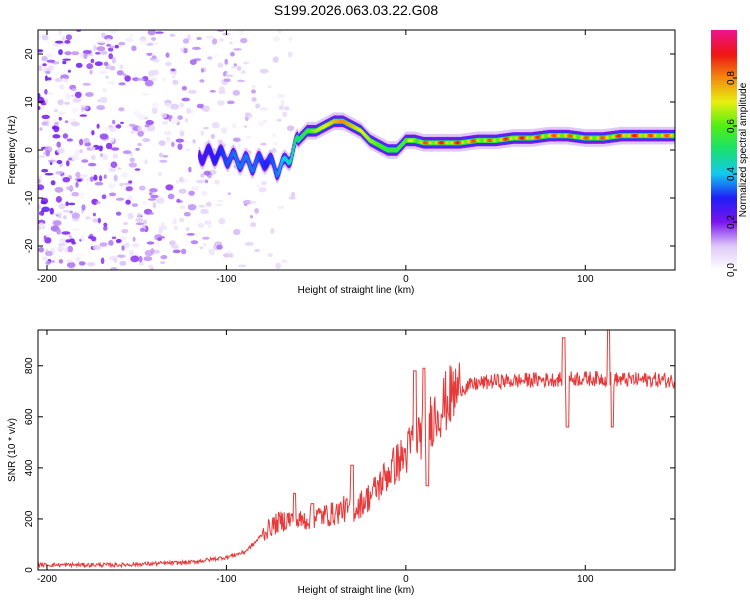  I want to click on spectrogram-y-tick-label: 10, so click(29, 102).